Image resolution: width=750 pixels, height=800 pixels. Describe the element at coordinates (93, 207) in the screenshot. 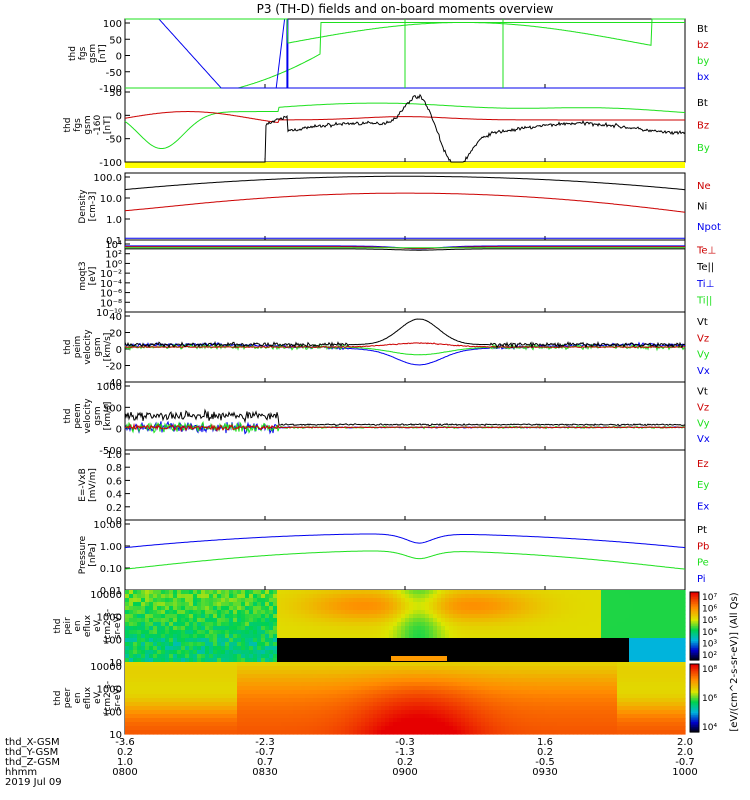

I see `y-axis-label-line: [cm-3]` at that location.